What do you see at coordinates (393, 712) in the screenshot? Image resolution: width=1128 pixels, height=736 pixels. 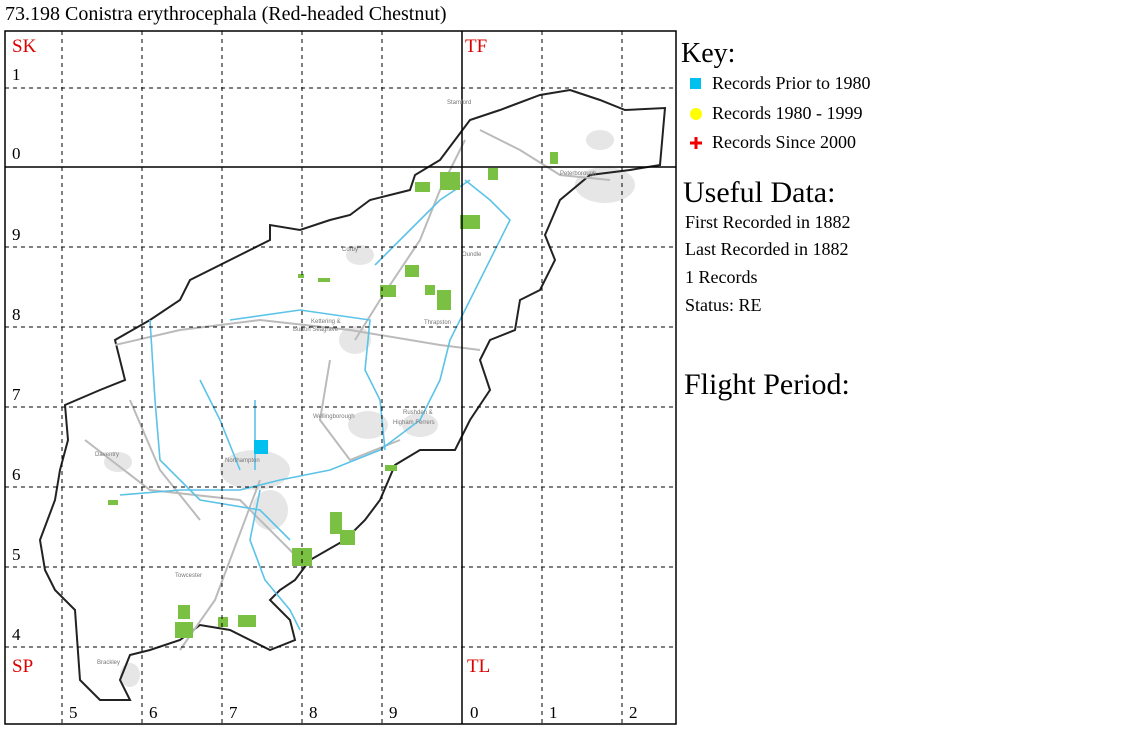 I see `column-label: 9` at bounding box center [393, 712].